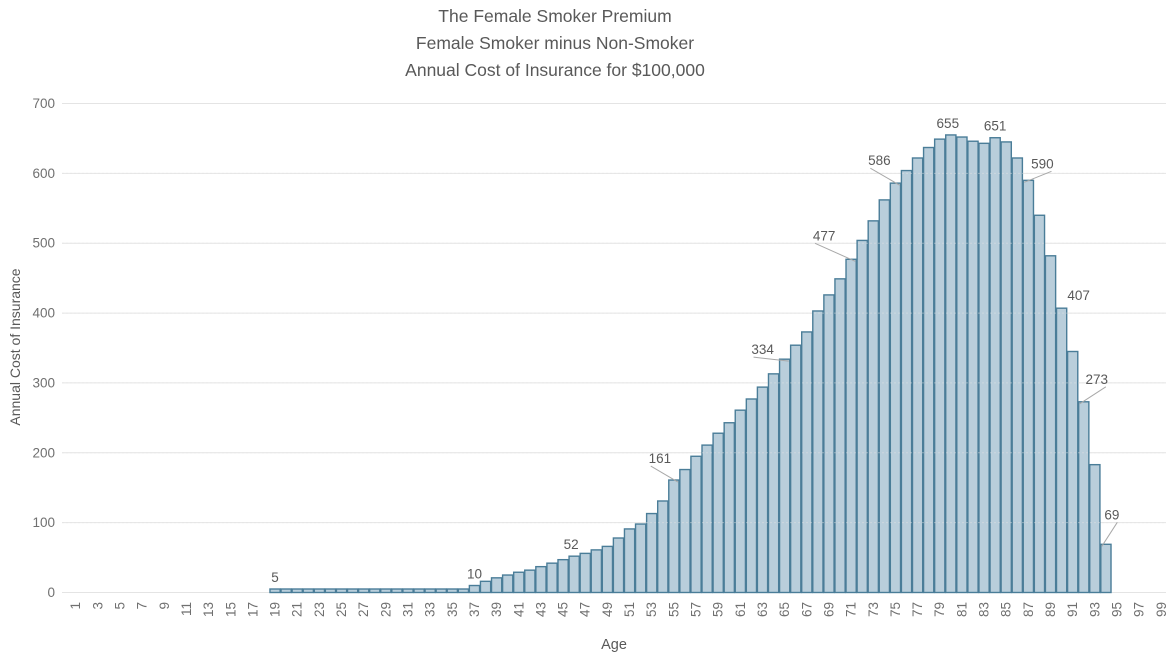  What do you see at coordinates (252, 609) in the screenshot?
I see `x-tick-label-17: 17` at bounding box center [252, 609].